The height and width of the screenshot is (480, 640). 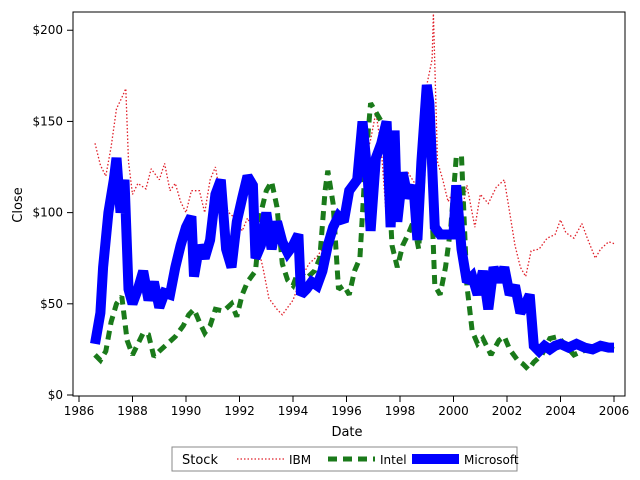 What do you see at coordinates (51, 304) in the screenshot?
I see `y-tick-label: $50` at bounding box center [51, 304].